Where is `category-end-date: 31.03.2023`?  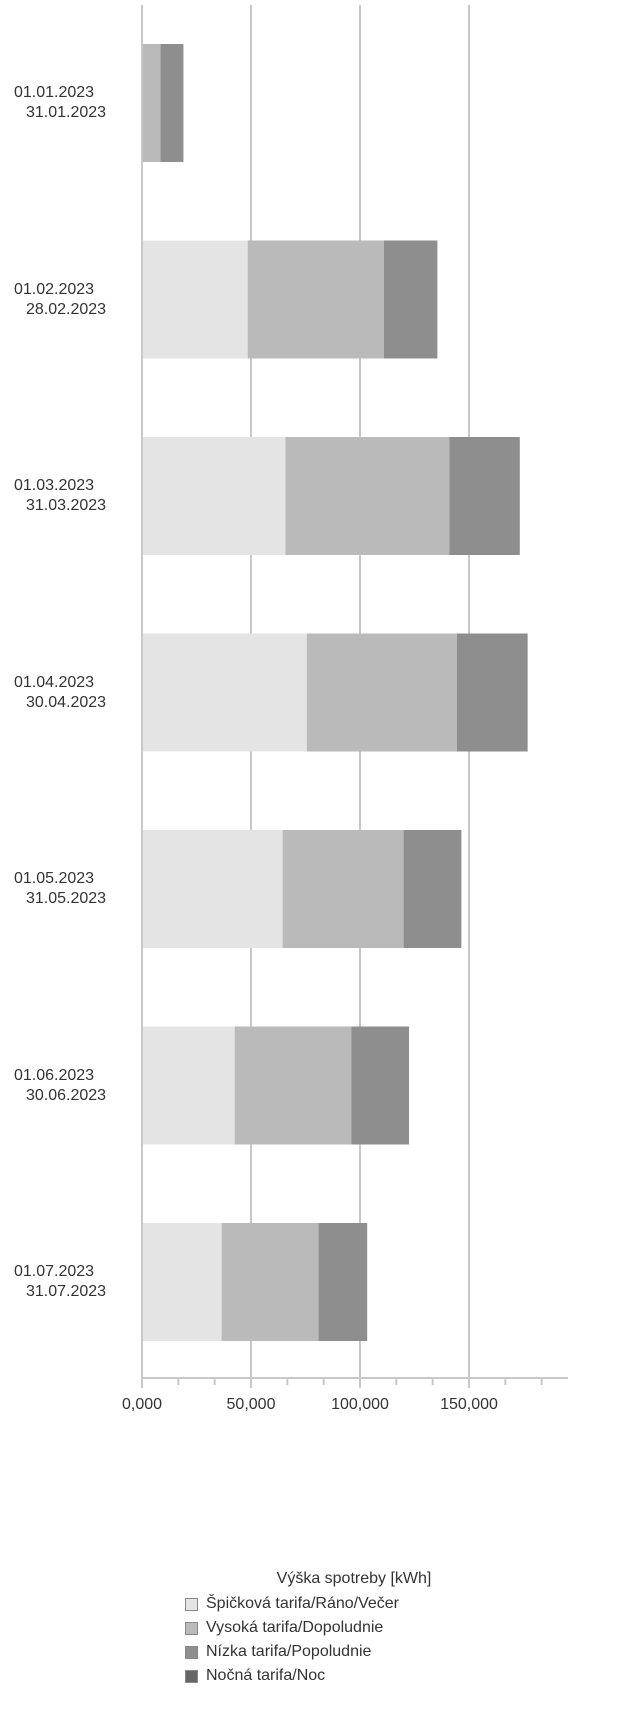
category-end-date: 31.03.2023 is located at coordinates (66, 505).